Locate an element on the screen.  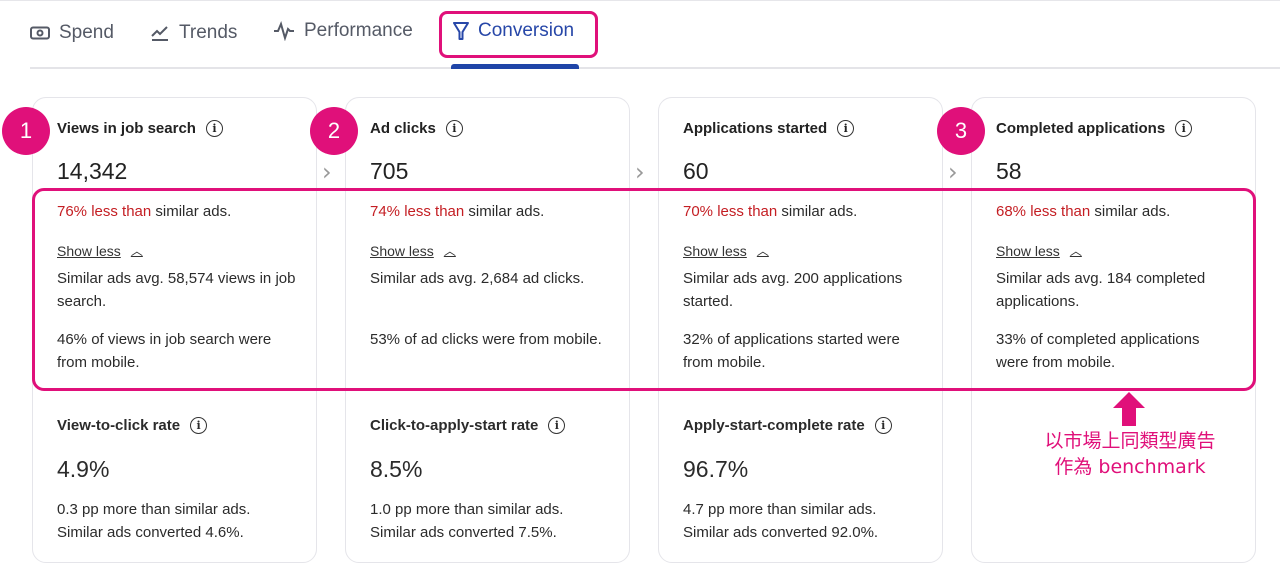
metric-title: Completed applications i is located at coordinates (1094, 128).